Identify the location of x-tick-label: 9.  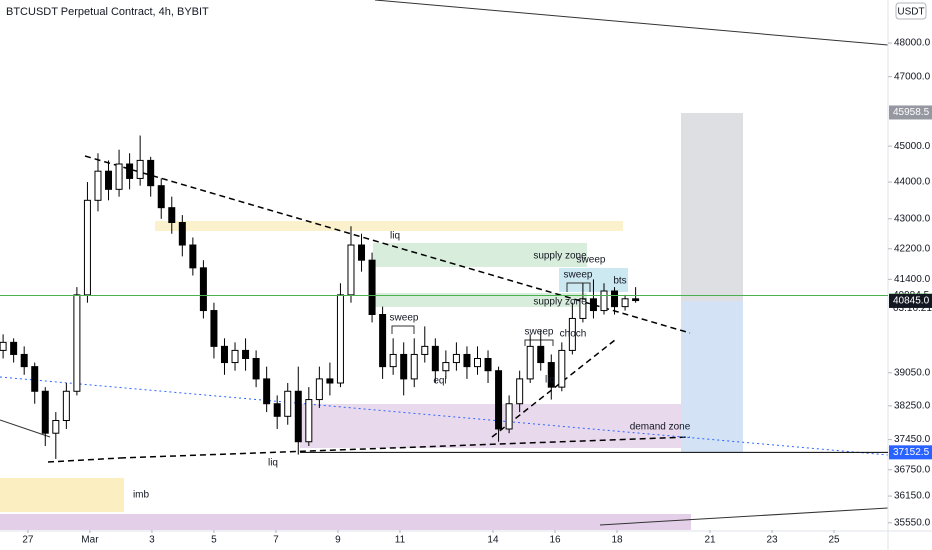
(338, 540).